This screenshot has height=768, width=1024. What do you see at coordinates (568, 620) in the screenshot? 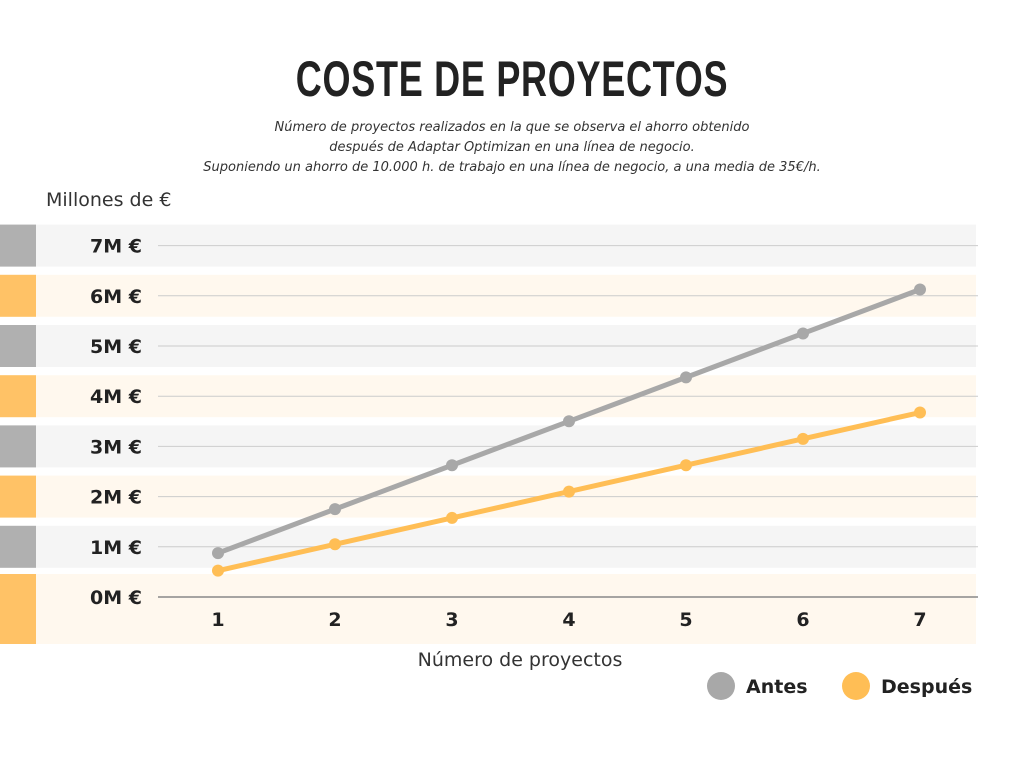
I see `x-tick-label: 4` at bounding box center [568, 620].